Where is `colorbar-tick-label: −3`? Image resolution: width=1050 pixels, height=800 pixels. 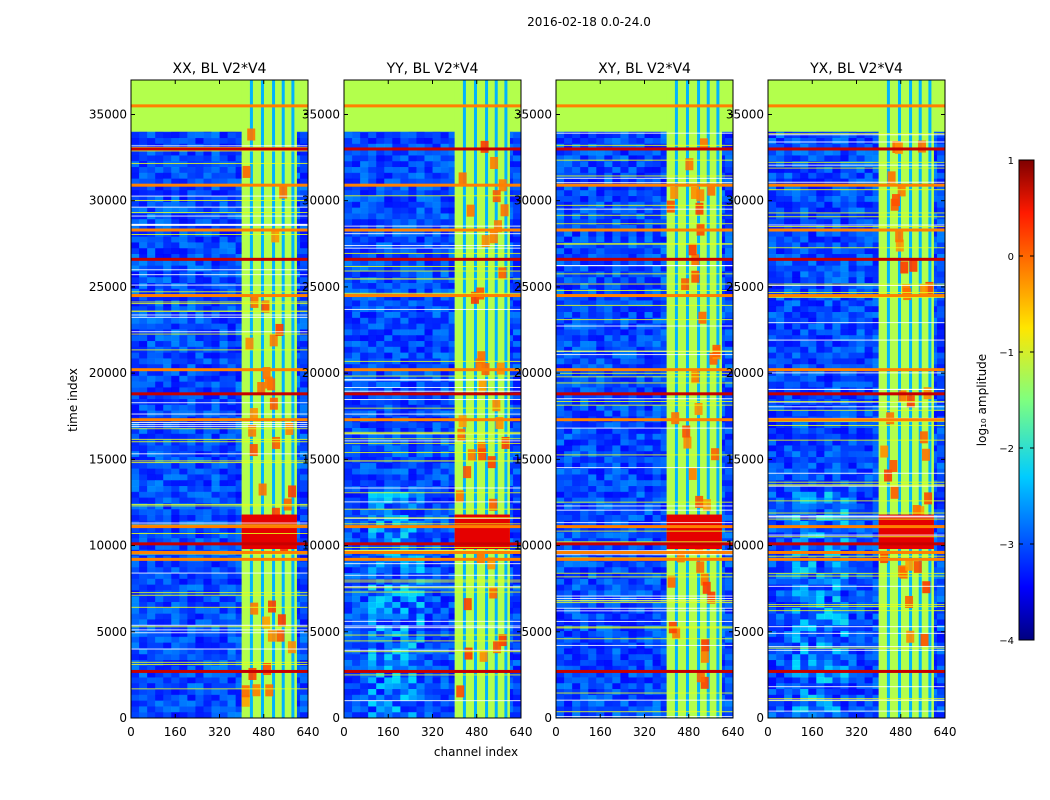
colorbar-tick-label: −3 is located at coordinates (1006, 545).